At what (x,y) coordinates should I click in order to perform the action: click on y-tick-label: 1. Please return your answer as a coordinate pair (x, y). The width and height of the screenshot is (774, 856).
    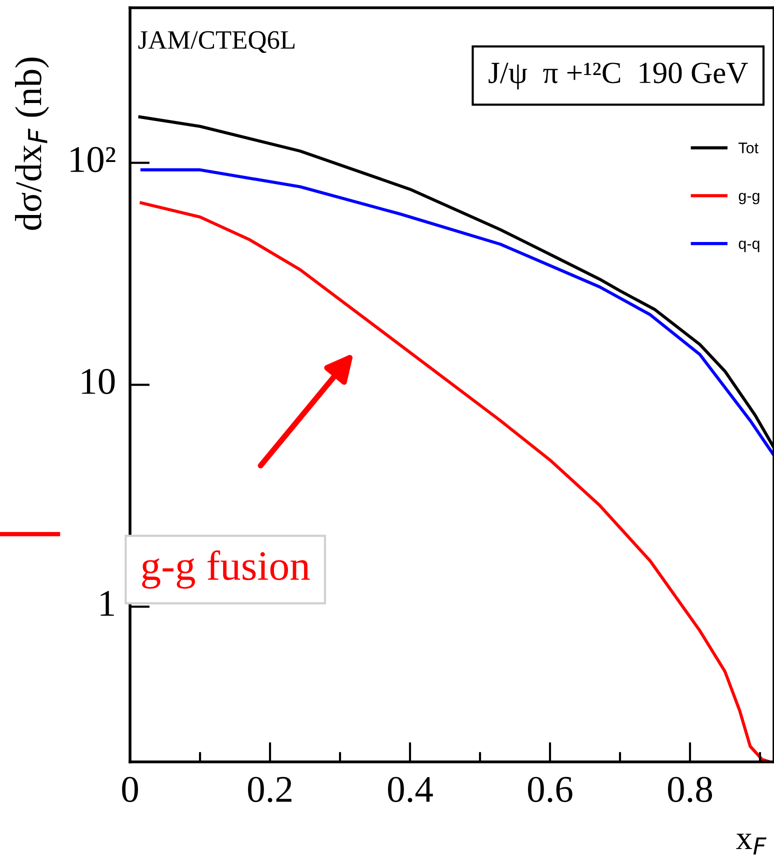
    Looking at the image, I should click on (107, 603).